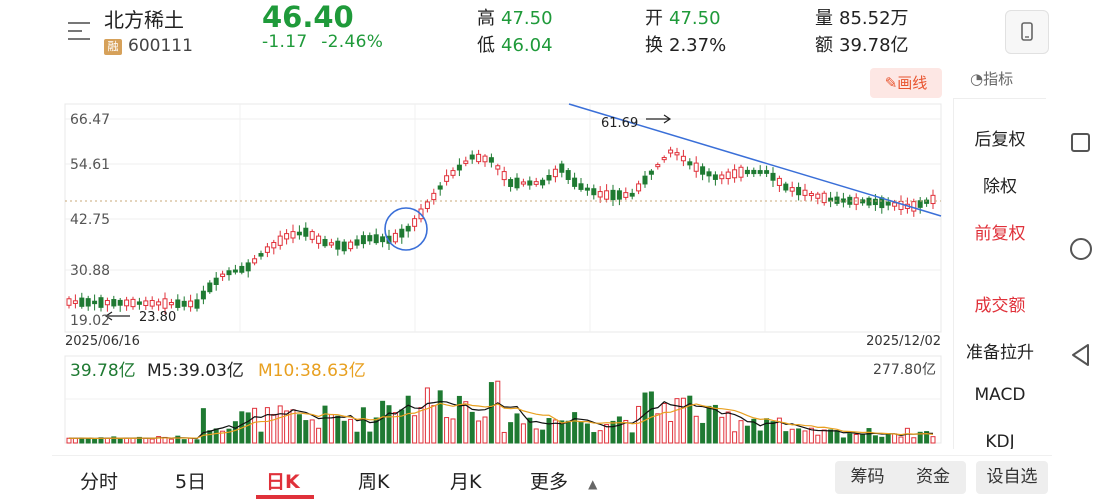  Describe the element at coordinates (1080, 142) in the screenshot. I see `recent-apps-icon` at that location.